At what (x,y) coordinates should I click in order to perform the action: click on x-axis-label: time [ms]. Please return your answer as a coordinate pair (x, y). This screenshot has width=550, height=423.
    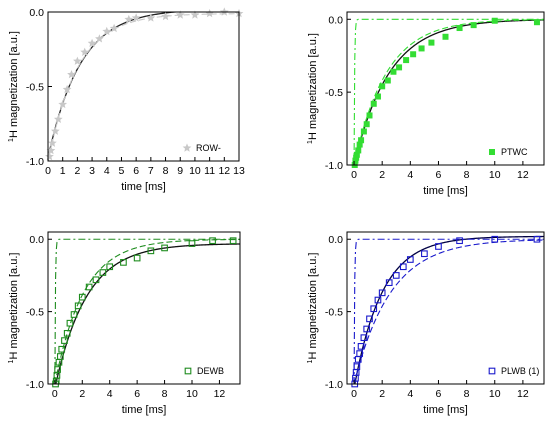
    Looking at the image, I should click on (144, 410).